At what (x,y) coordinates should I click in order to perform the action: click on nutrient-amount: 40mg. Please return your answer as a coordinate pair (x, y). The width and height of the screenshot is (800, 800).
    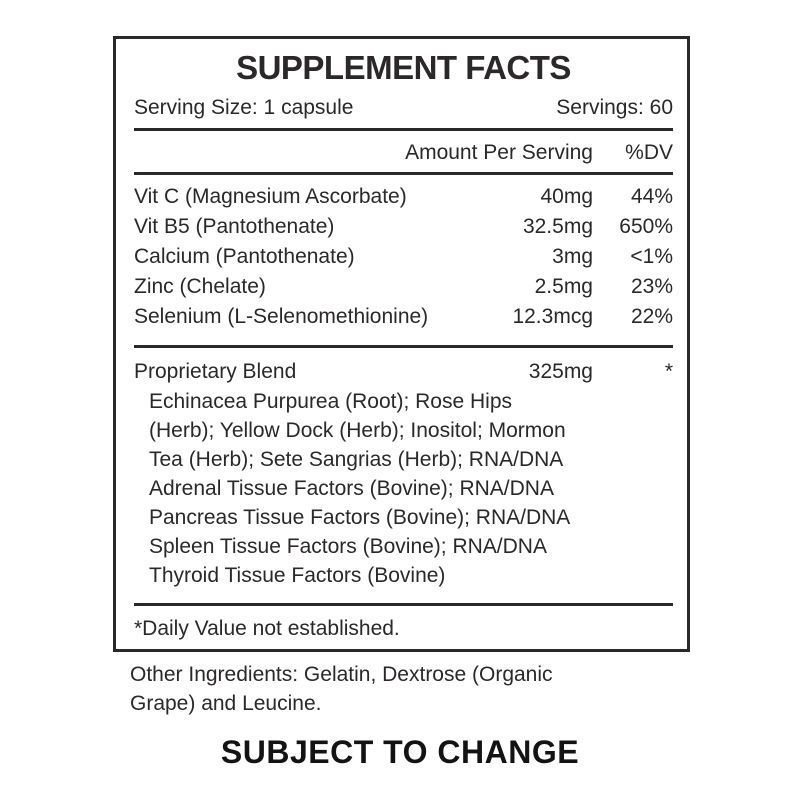
    Looking at the image, I should click on (566, 196).